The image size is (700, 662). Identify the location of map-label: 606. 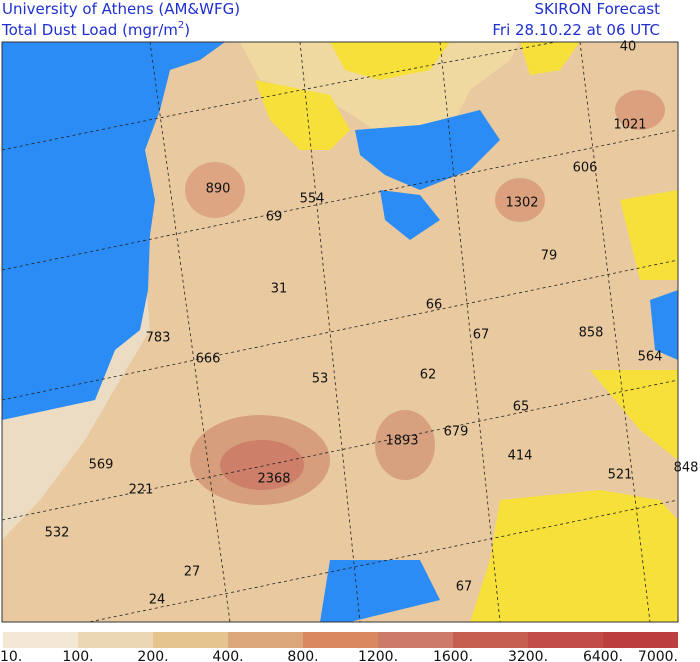
(585, 168).